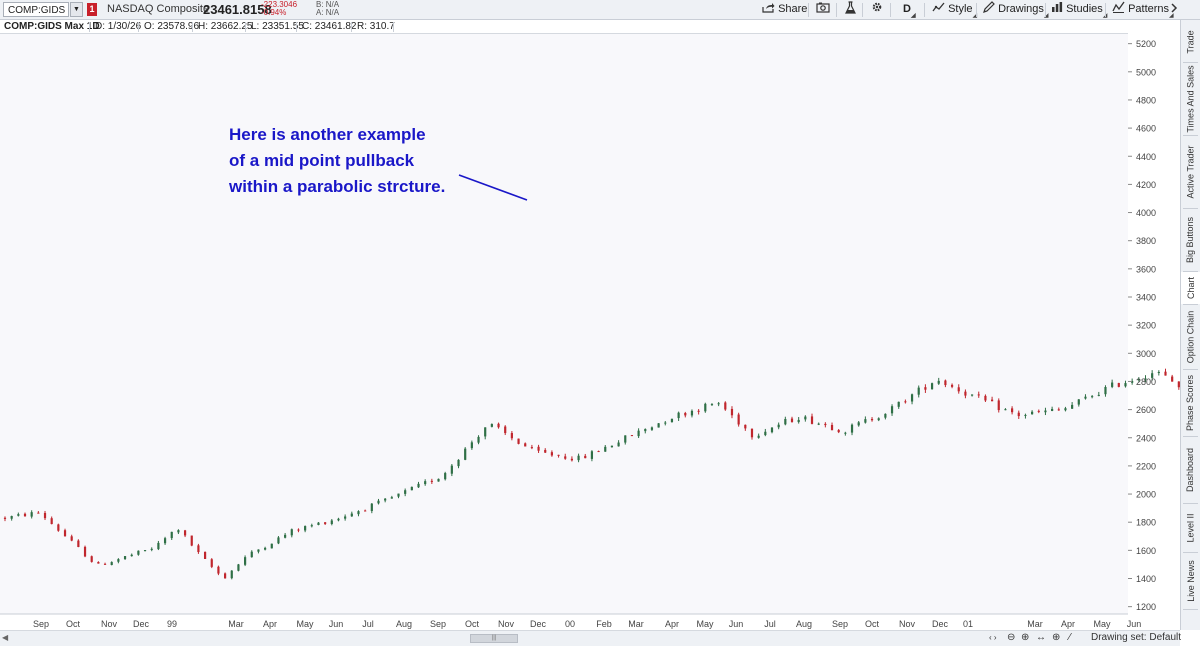  What do you see at coordinates (36, 9) in the screenshot?
I see `symbol-input: COMP:GIDS` at bounding box center [36, 9].